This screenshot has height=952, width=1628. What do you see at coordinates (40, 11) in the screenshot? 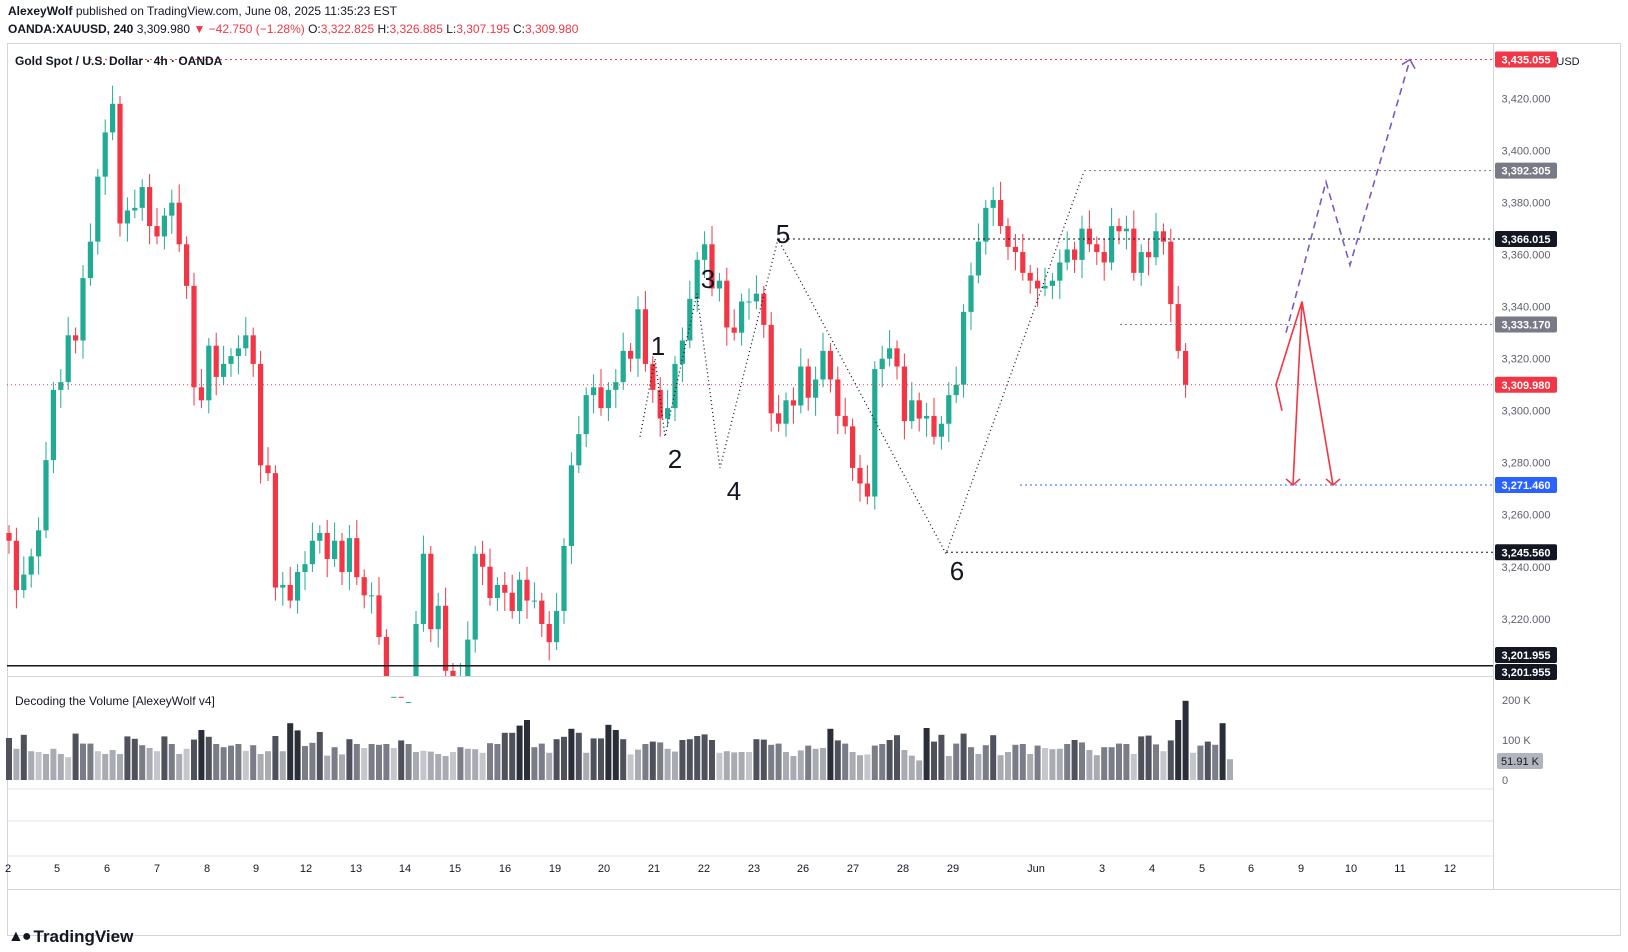
I see `publisher-name: AlexeyWolf` at bounding box center [40, 11].